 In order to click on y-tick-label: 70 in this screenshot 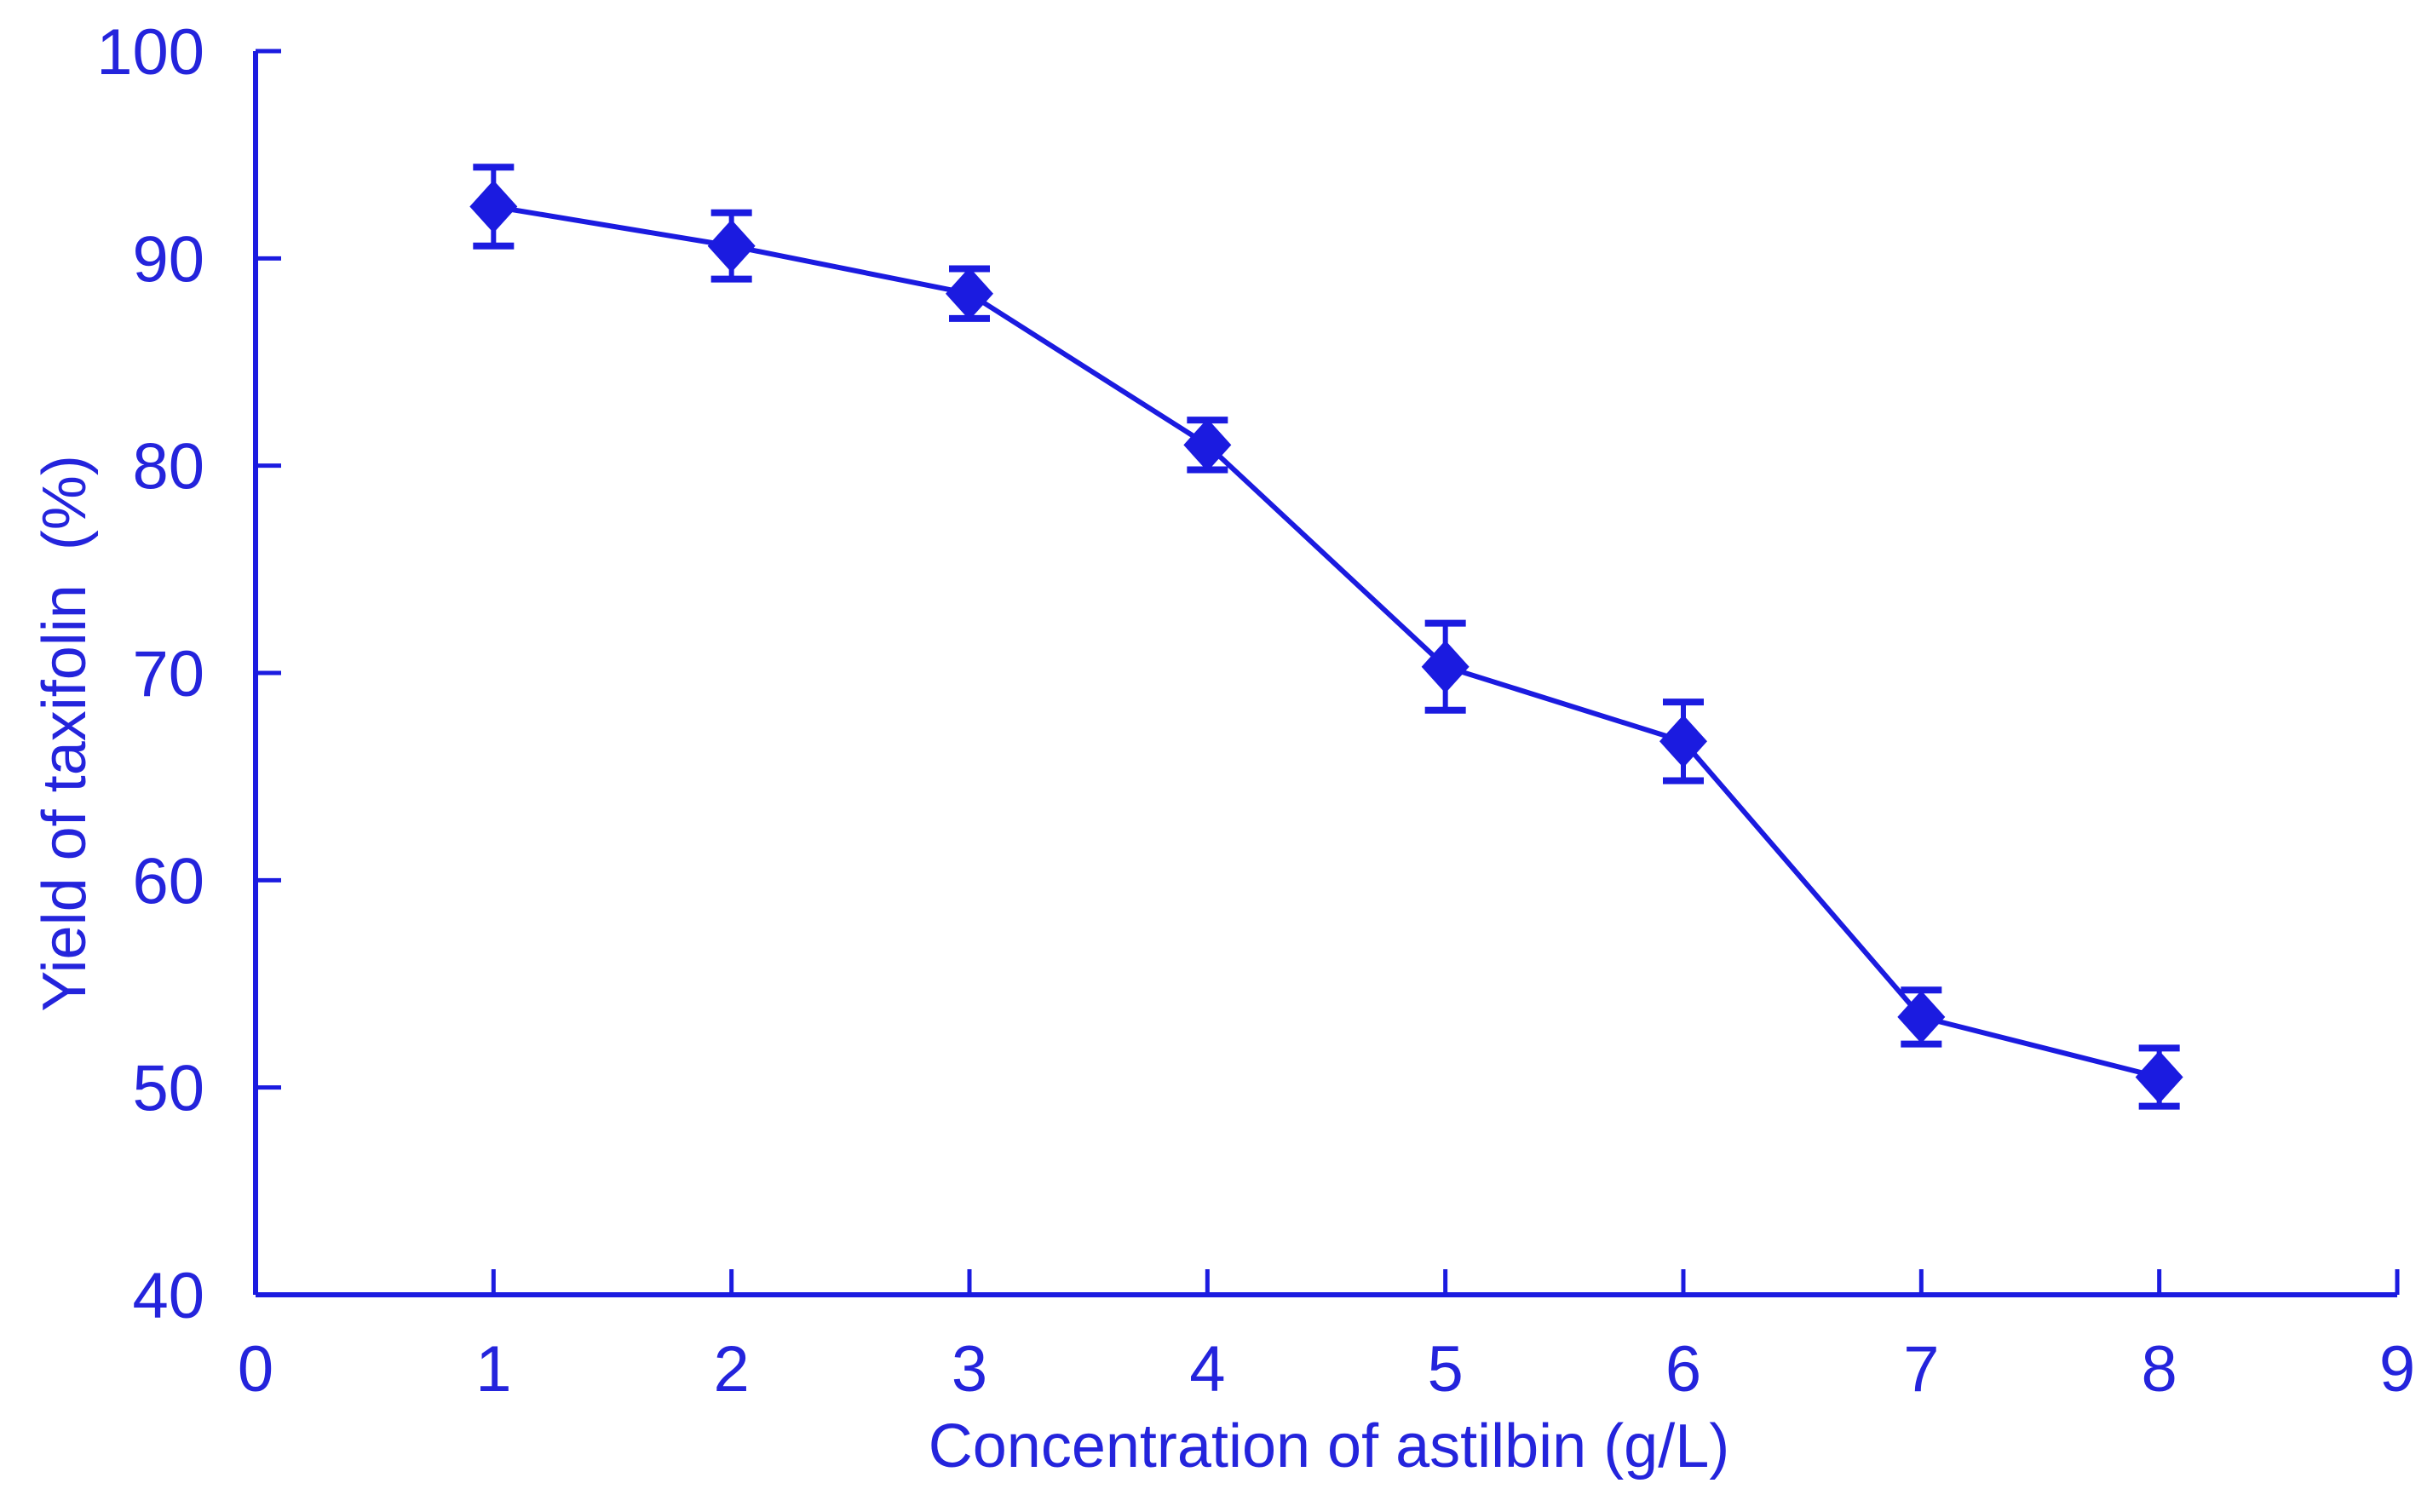, I will do `click(168, 674)`.